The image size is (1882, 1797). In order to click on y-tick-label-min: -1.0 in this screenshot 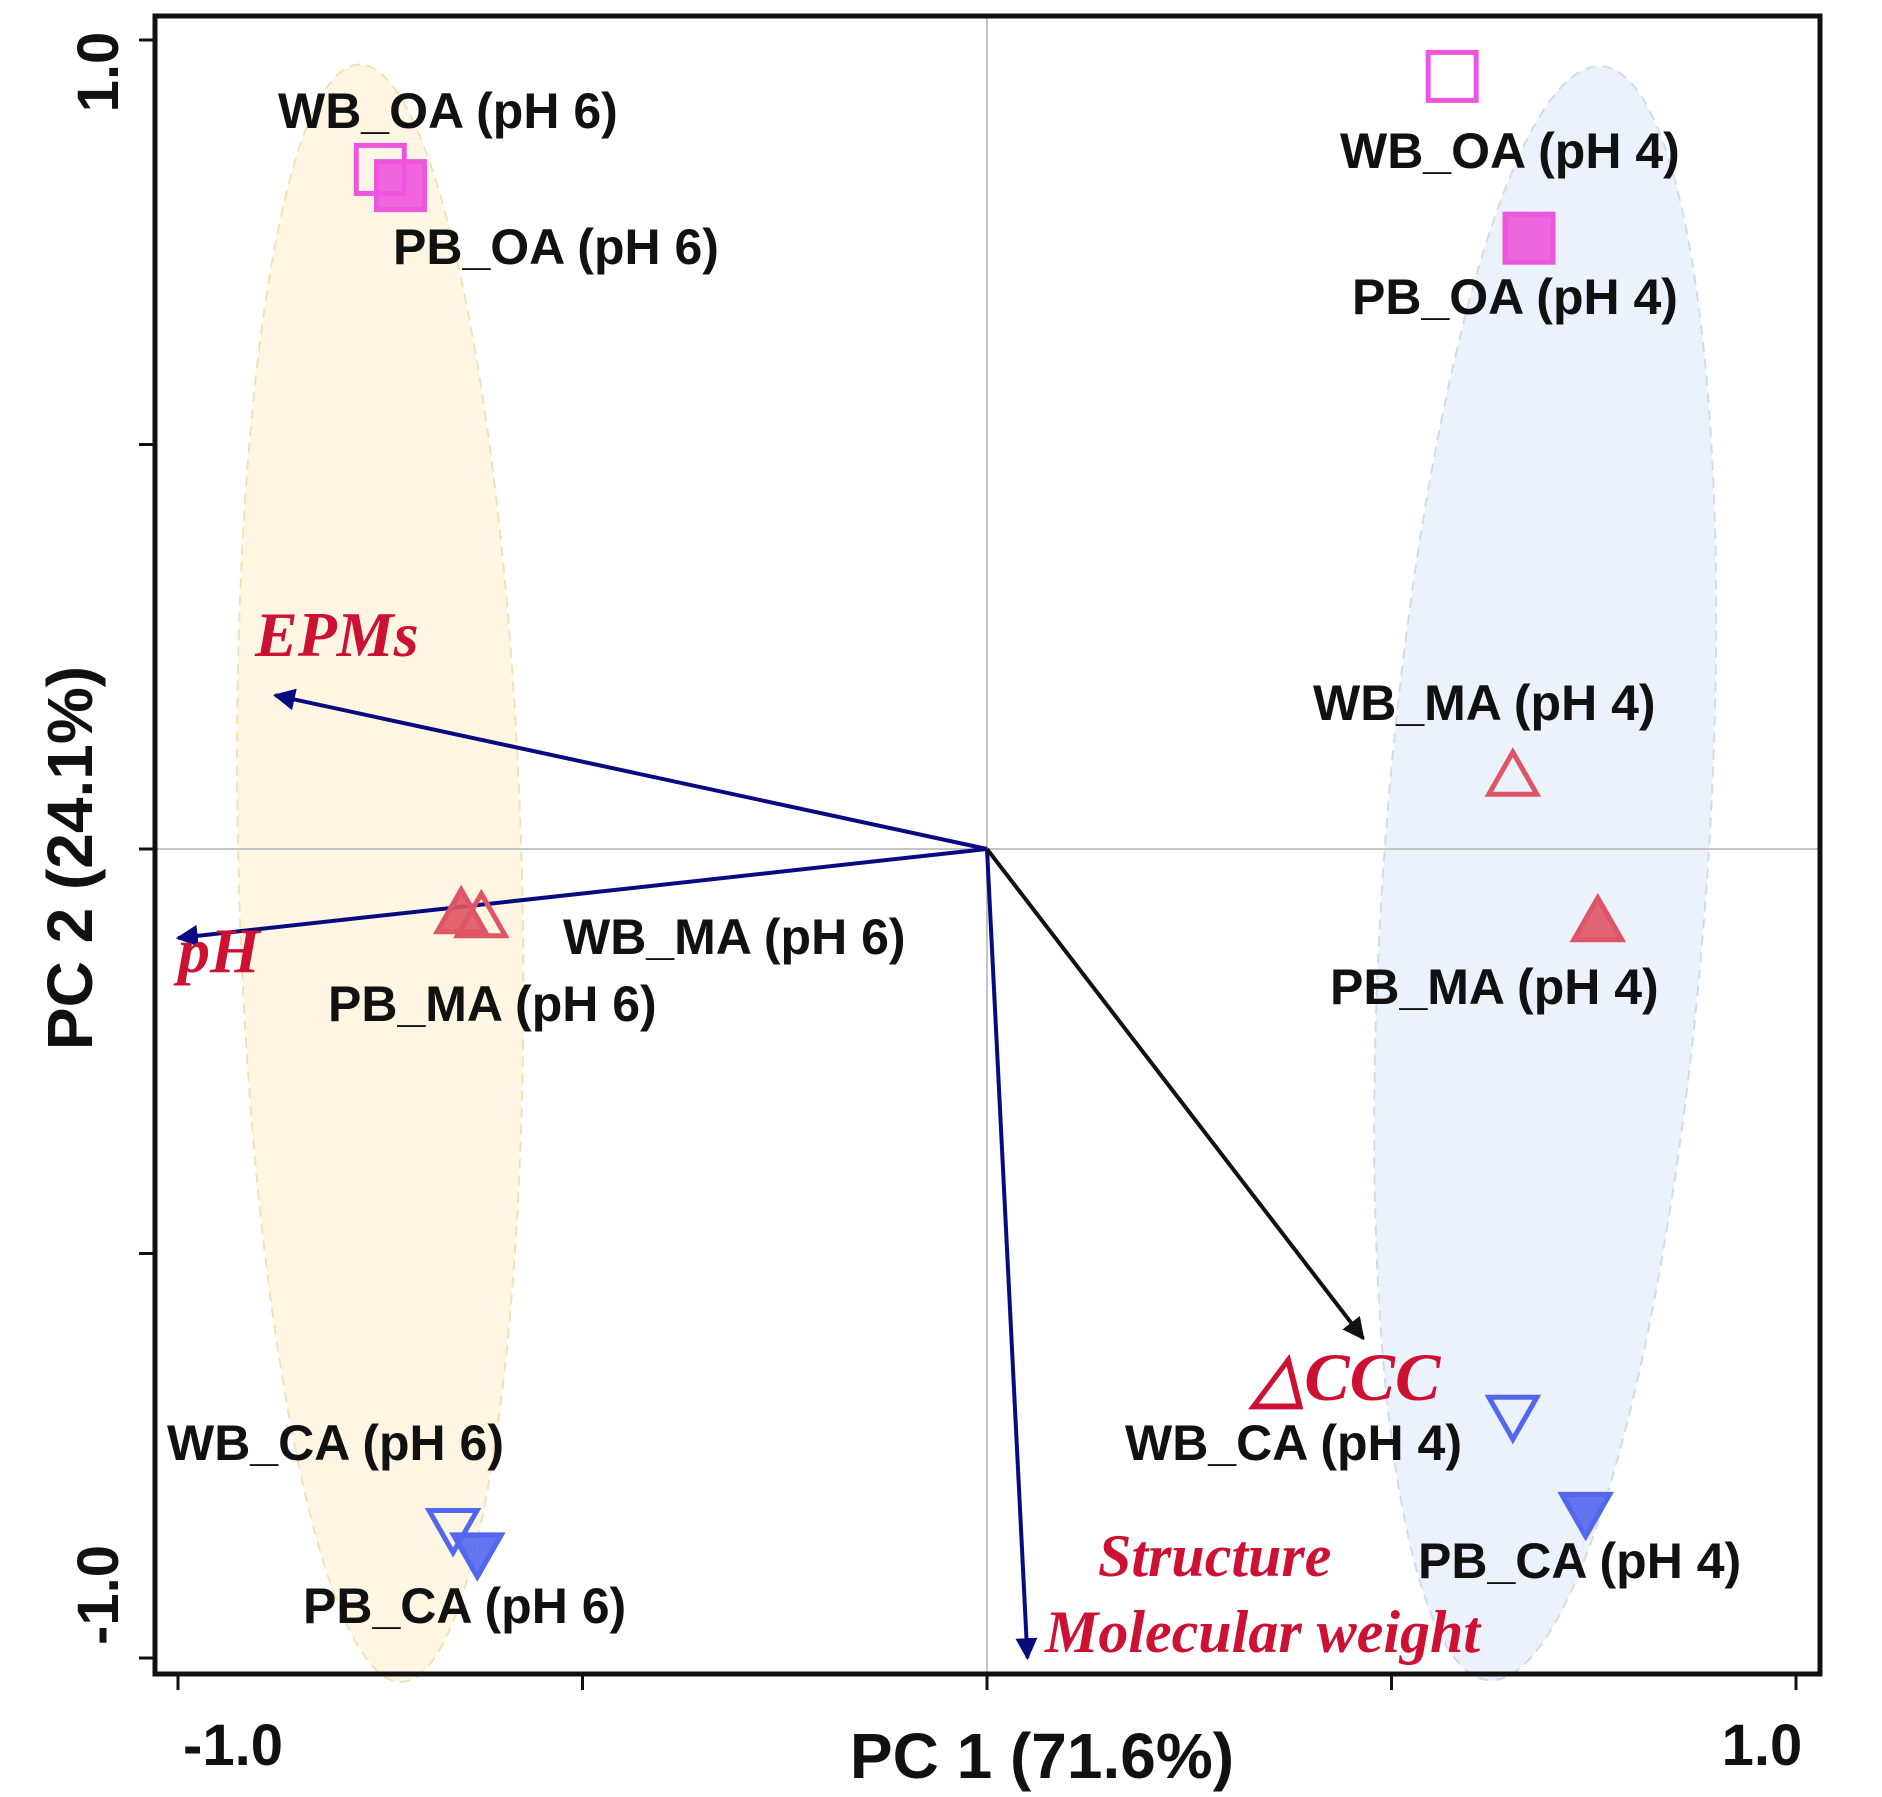, I will do `click(98, 1595)`.